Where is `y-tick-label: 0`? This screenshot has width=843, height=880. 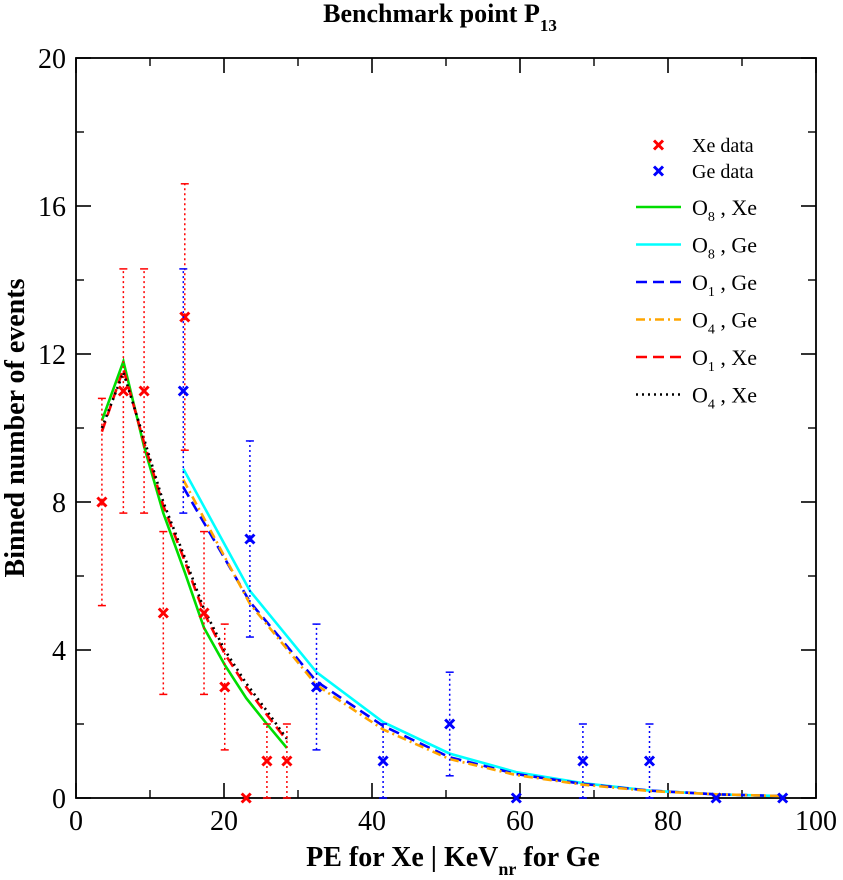 y-tick-label: 0 is located at coordinates (59, 799).